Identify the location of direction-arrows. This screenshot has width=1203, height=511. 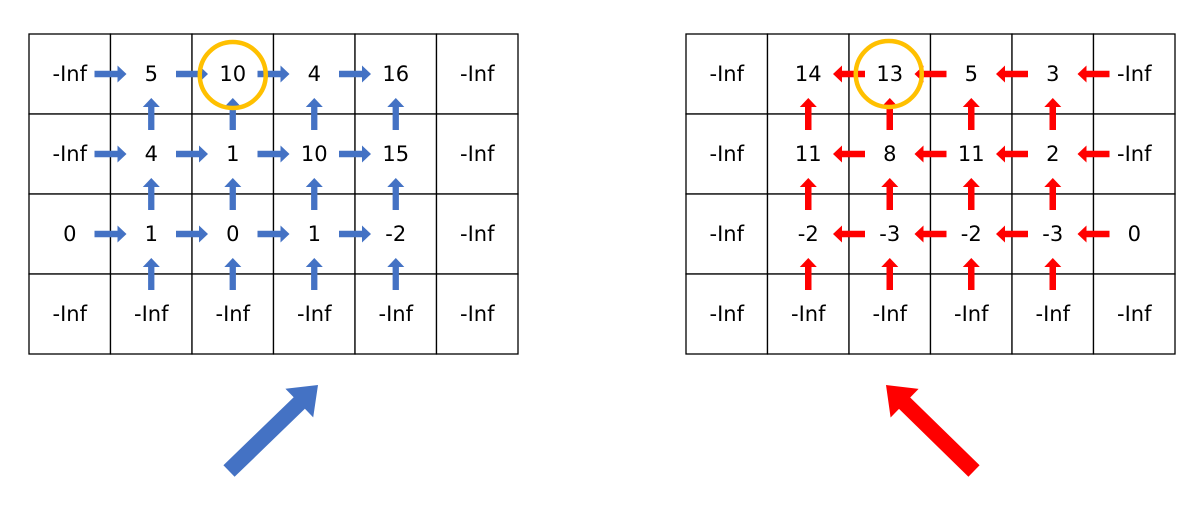
(601, 431).